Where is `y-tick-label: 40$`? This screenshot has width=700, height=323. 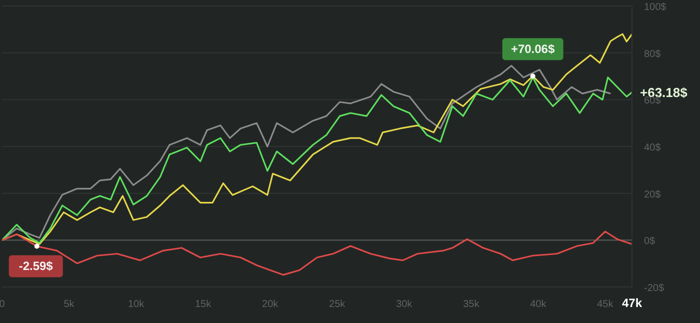
y-tick-label: 40$ is located at coordinates (653, 148).